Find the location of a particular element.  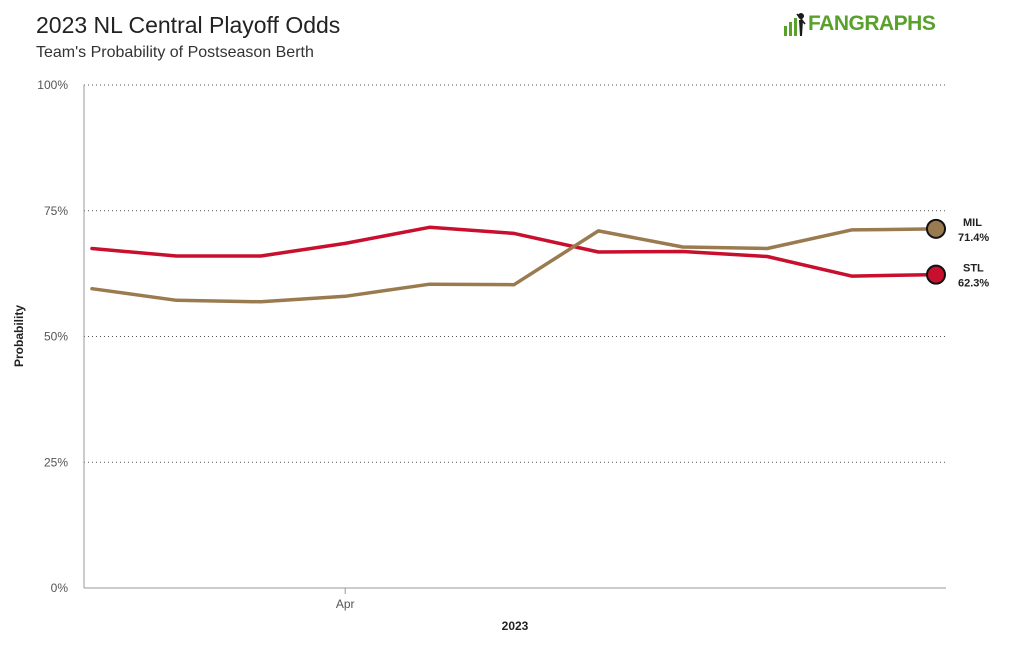

x-tick-label: Apr is located at coordinates (345, 604).